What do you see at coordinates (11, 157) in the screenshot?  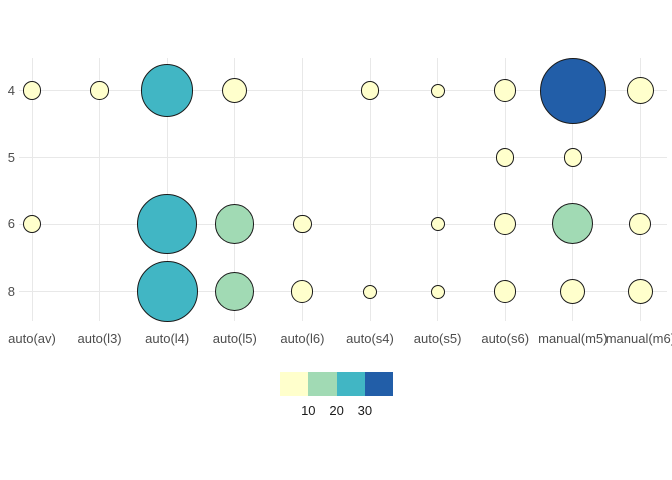 I see `y-tick-label: 5` at bounding box center [11, 157].